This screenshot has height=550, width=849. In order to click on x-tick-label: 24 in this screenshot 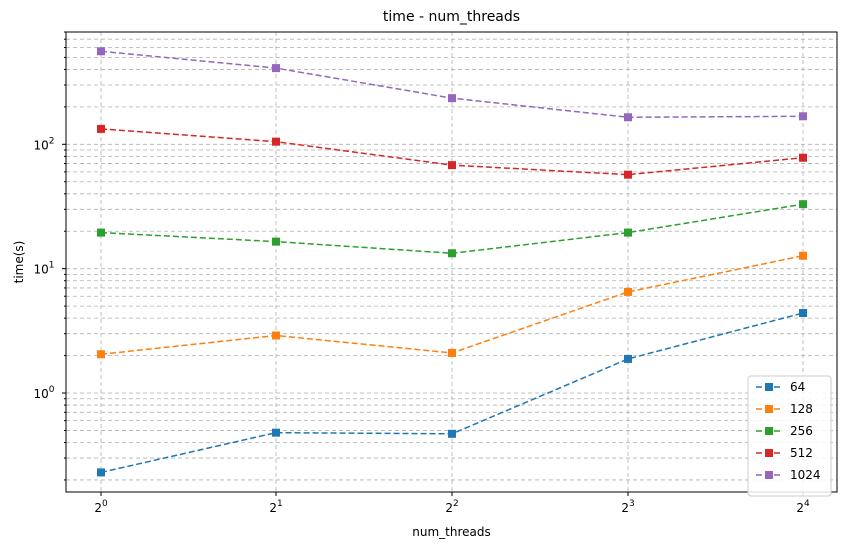, I will do `click(803, 507)`.